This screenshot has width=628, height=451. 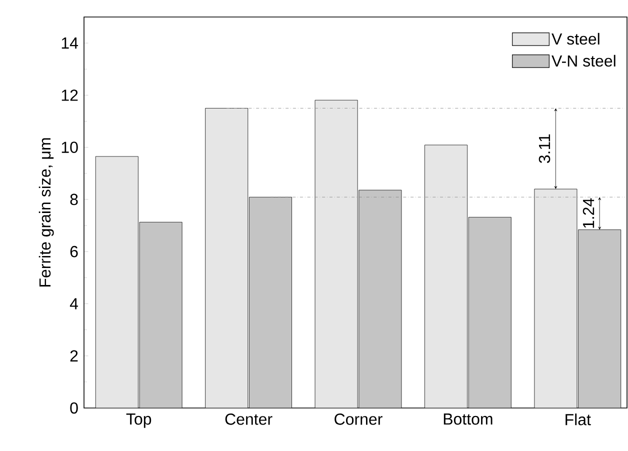 I want to click on x-tick-label: Flat, so click(x=578, y=420).